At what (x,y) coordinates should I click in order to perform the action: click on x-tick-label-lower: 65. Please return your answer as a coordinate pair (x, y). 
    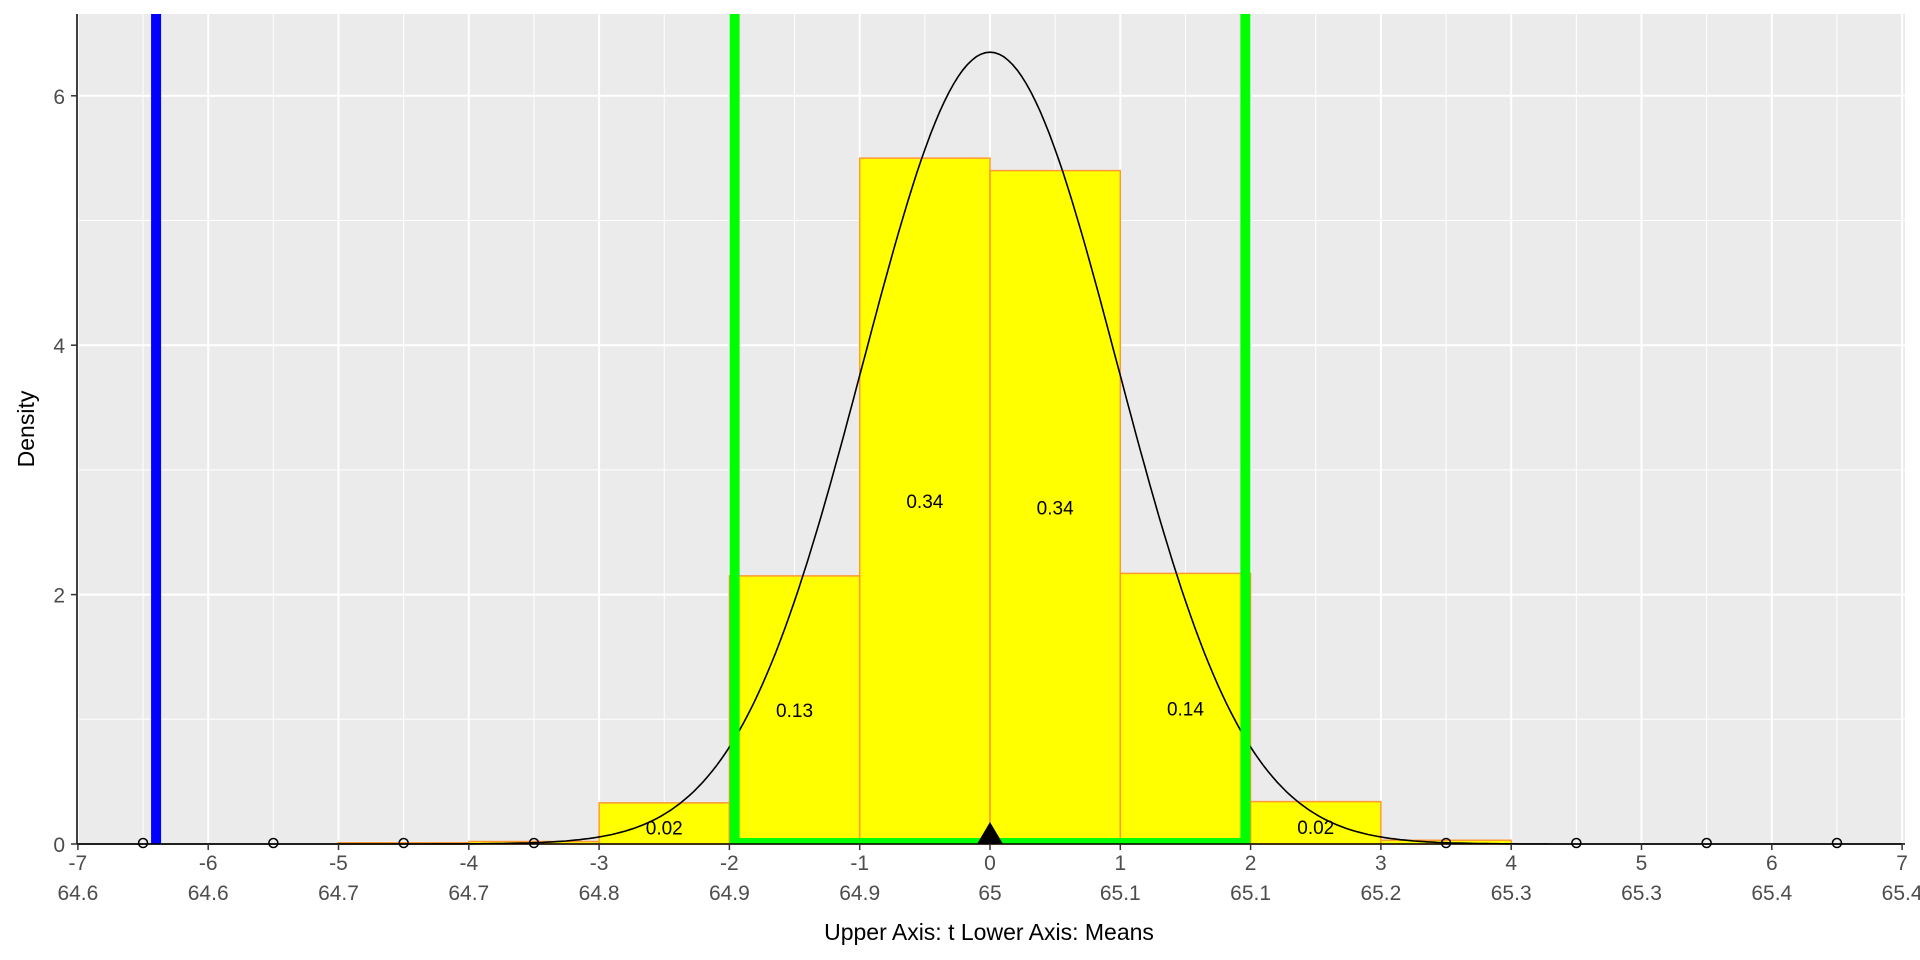
    Looking at the image, I should click on (989, 893).